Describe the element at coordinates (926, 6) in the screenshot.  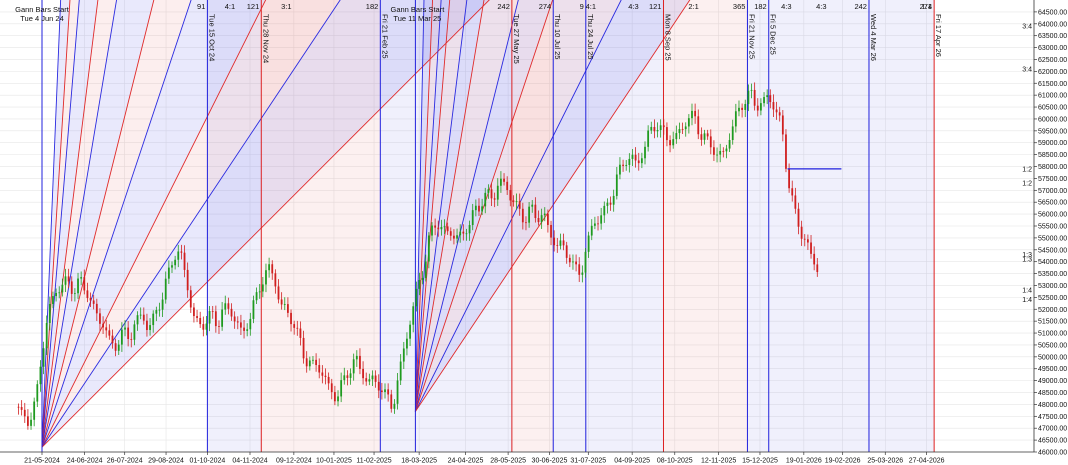
I see `top-ratio-label: 1:1` at that location.